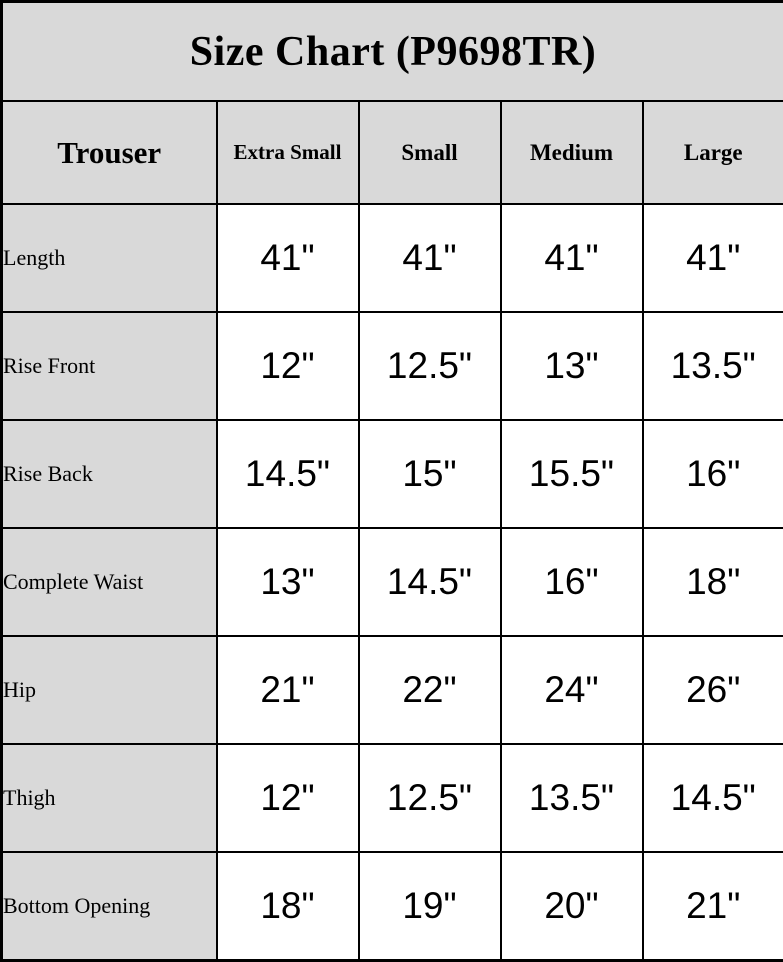 Image resolution: width=783 pixels, height=962 pixels. I want to click on table-row: Thigh 12" 12.5" 13.5" 14.5", so click(392, 798).